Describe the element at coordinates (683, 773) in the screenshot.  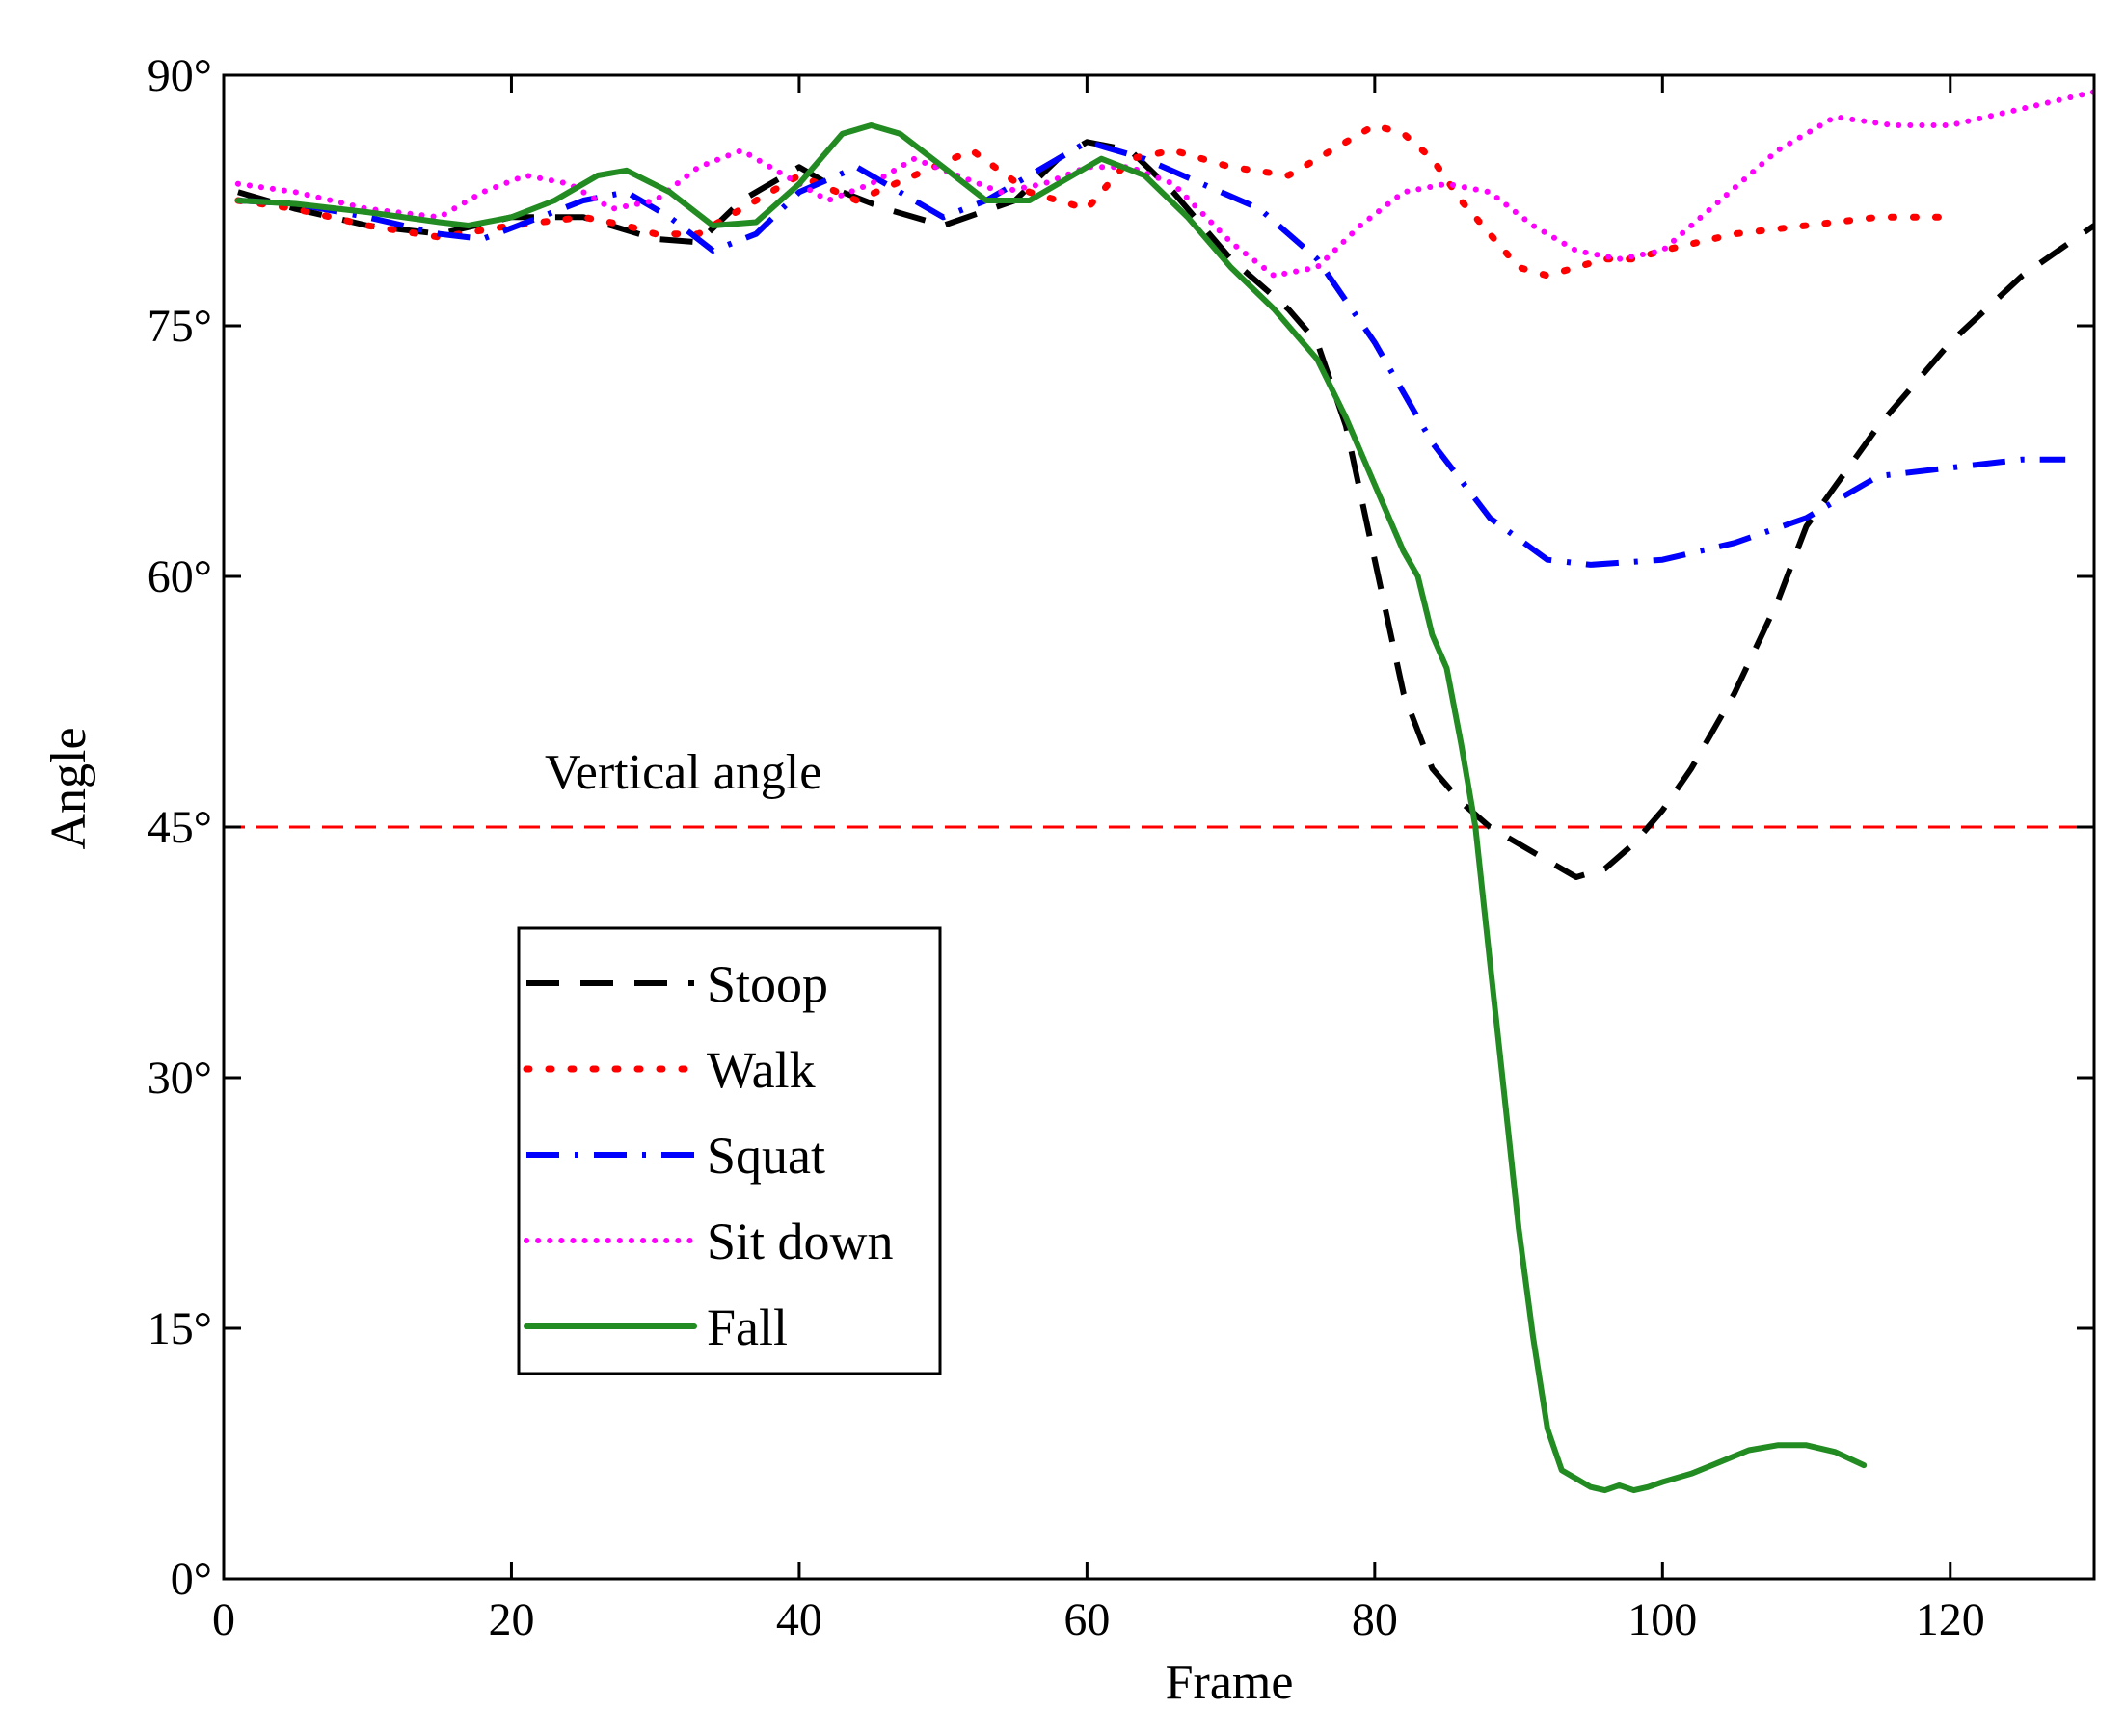
I see `threshold-annotation: Vertical angle` at that location.